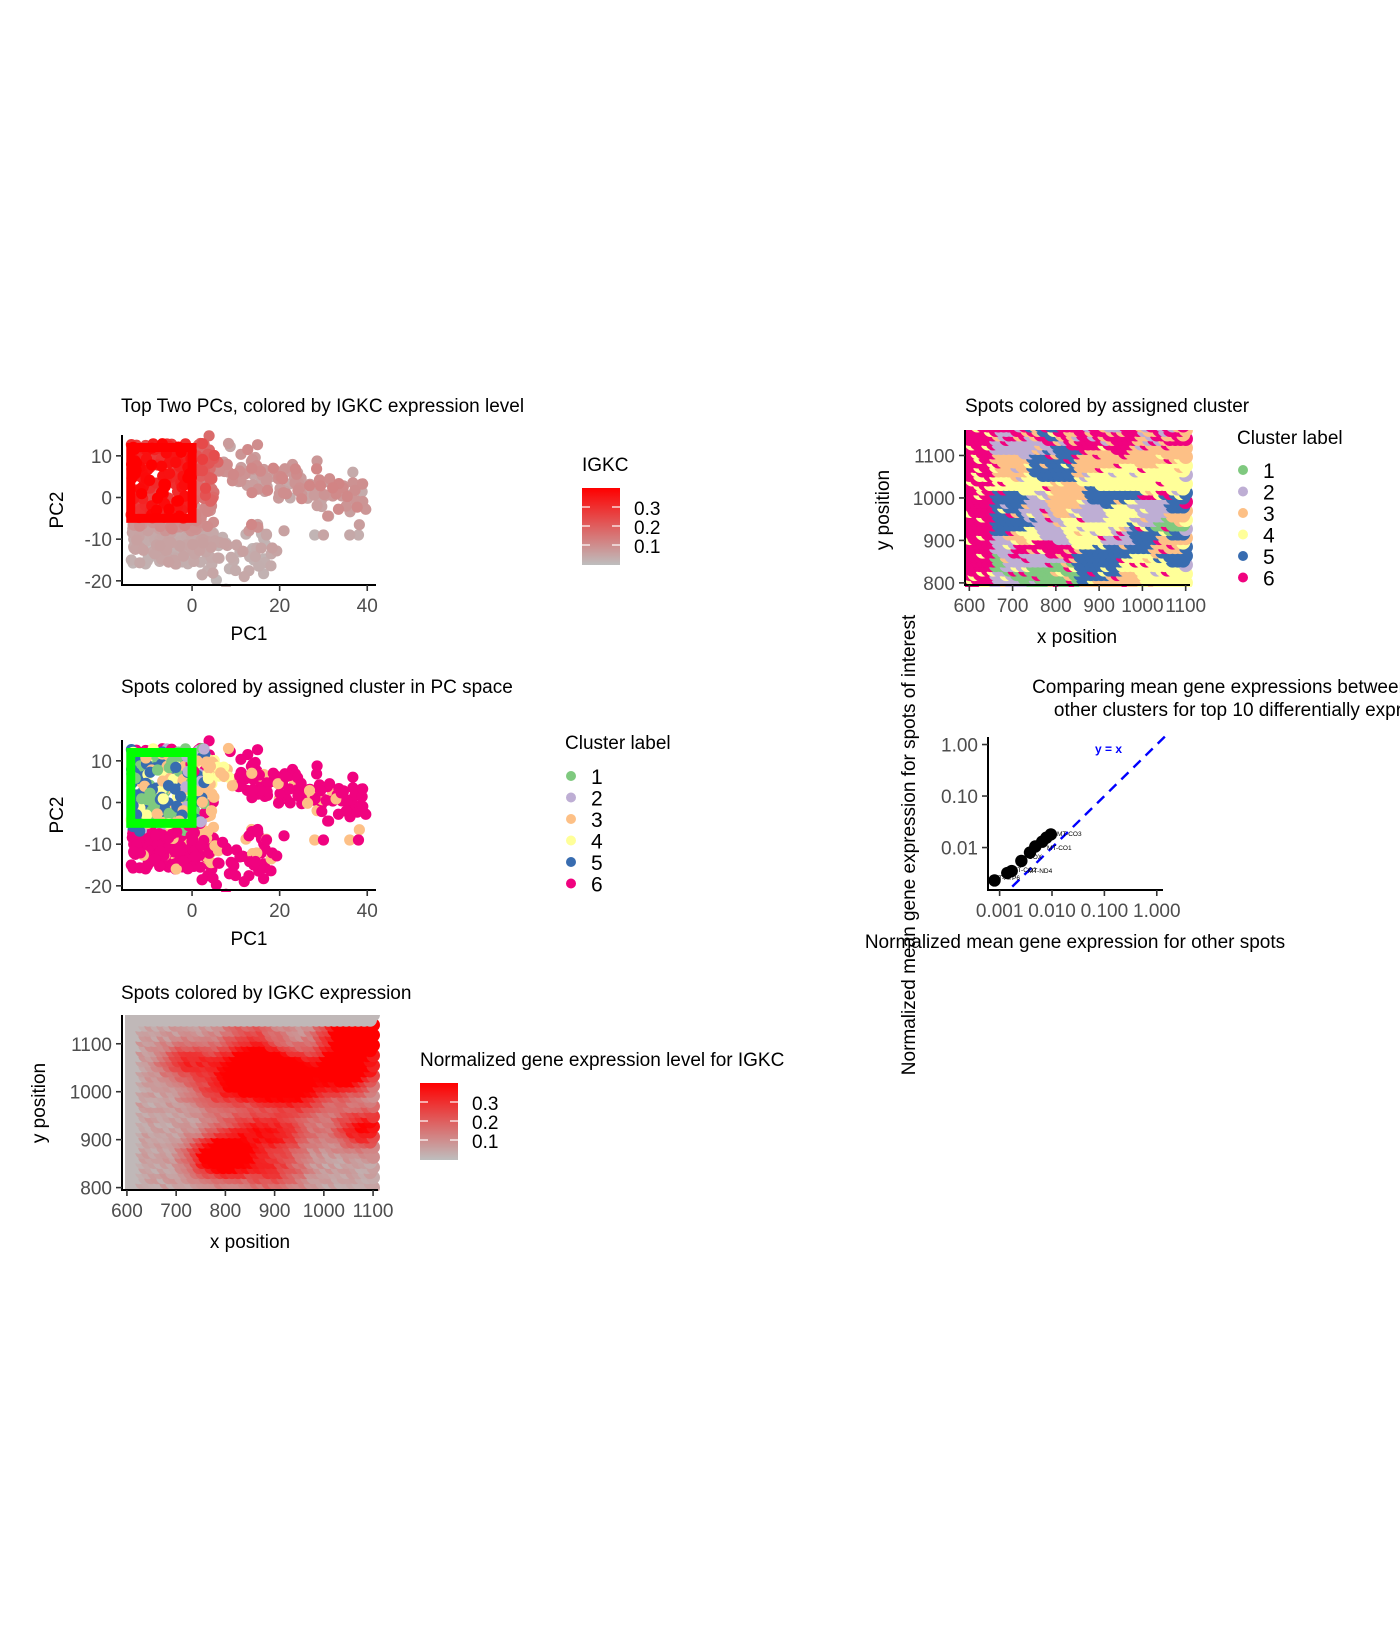 This screenshot has width=1400, height=1652. What do you see at coordinates (1269, 557) in the screenshot?
I see `legend-label: 5` at bounding box center [1269, 557].